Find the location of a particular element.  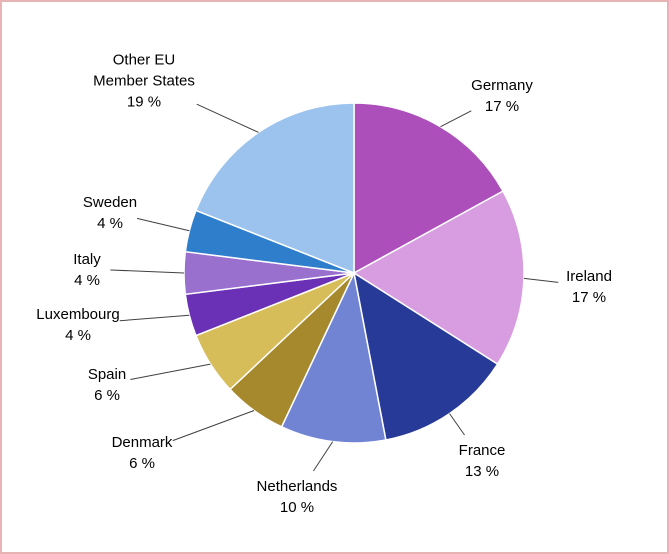

slice-label-italy: Italy 4 % is located at coordinates (87, 270).